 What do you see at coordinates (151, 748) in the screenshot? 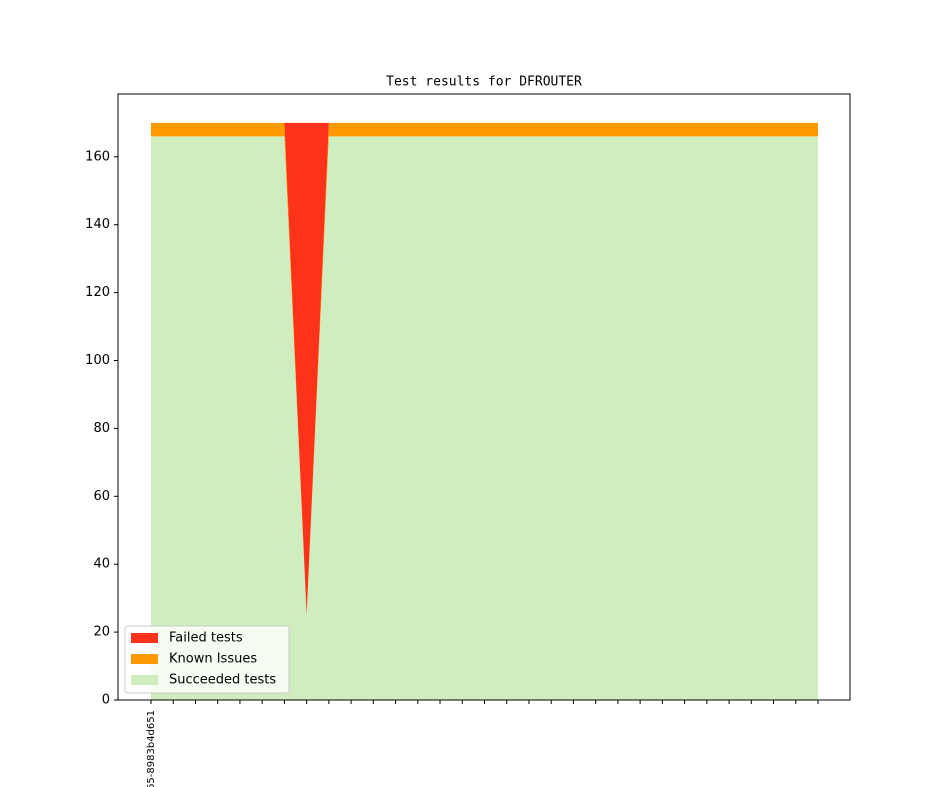
I see `x-tick-label: 65-8983b4d651` at bounding box center [151, 748].